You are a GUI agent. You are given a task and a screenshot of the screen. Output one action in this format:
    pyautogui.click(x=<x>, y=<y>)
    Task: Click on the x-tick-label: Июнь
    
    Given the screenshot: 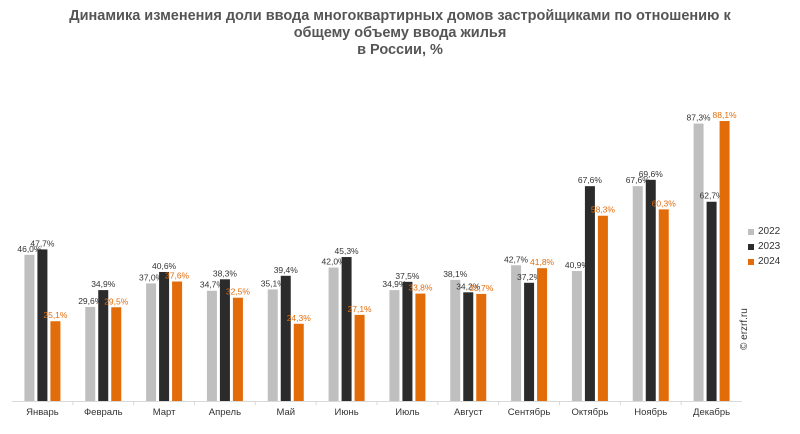 What is the action you would take?
    pyautogui.click(x=347, y=412)
    